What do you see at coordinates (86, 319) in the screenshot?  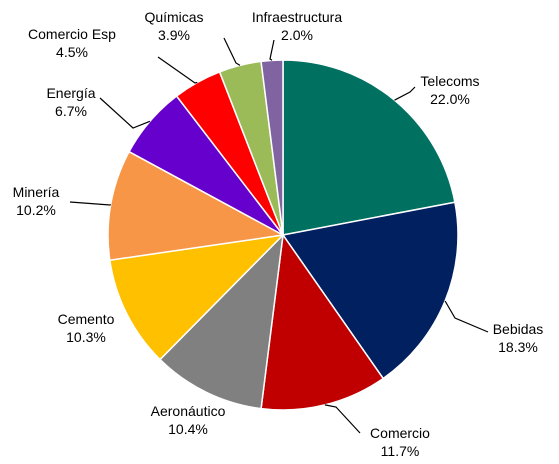 I see `slice-label-cemento: Cemento` at bounding box center [86, 319].